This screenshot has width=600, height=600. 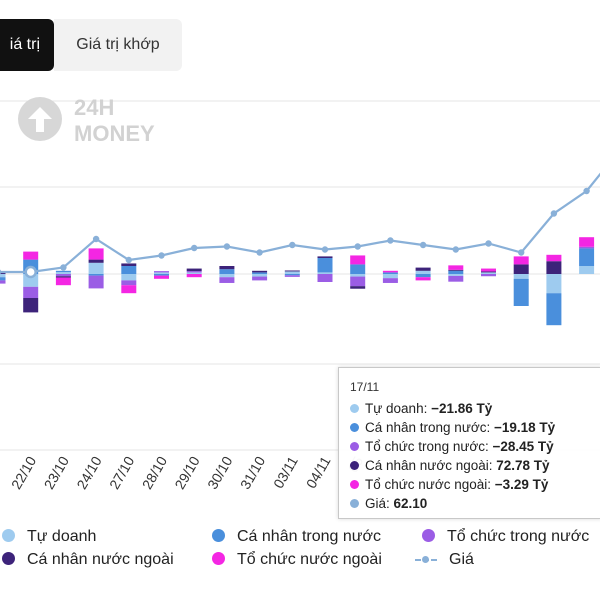 What do you see at coordinates (88, 472) in the screenshot?
I see `x-tick-label-2: 24/10` at bounding box center [88, 472].